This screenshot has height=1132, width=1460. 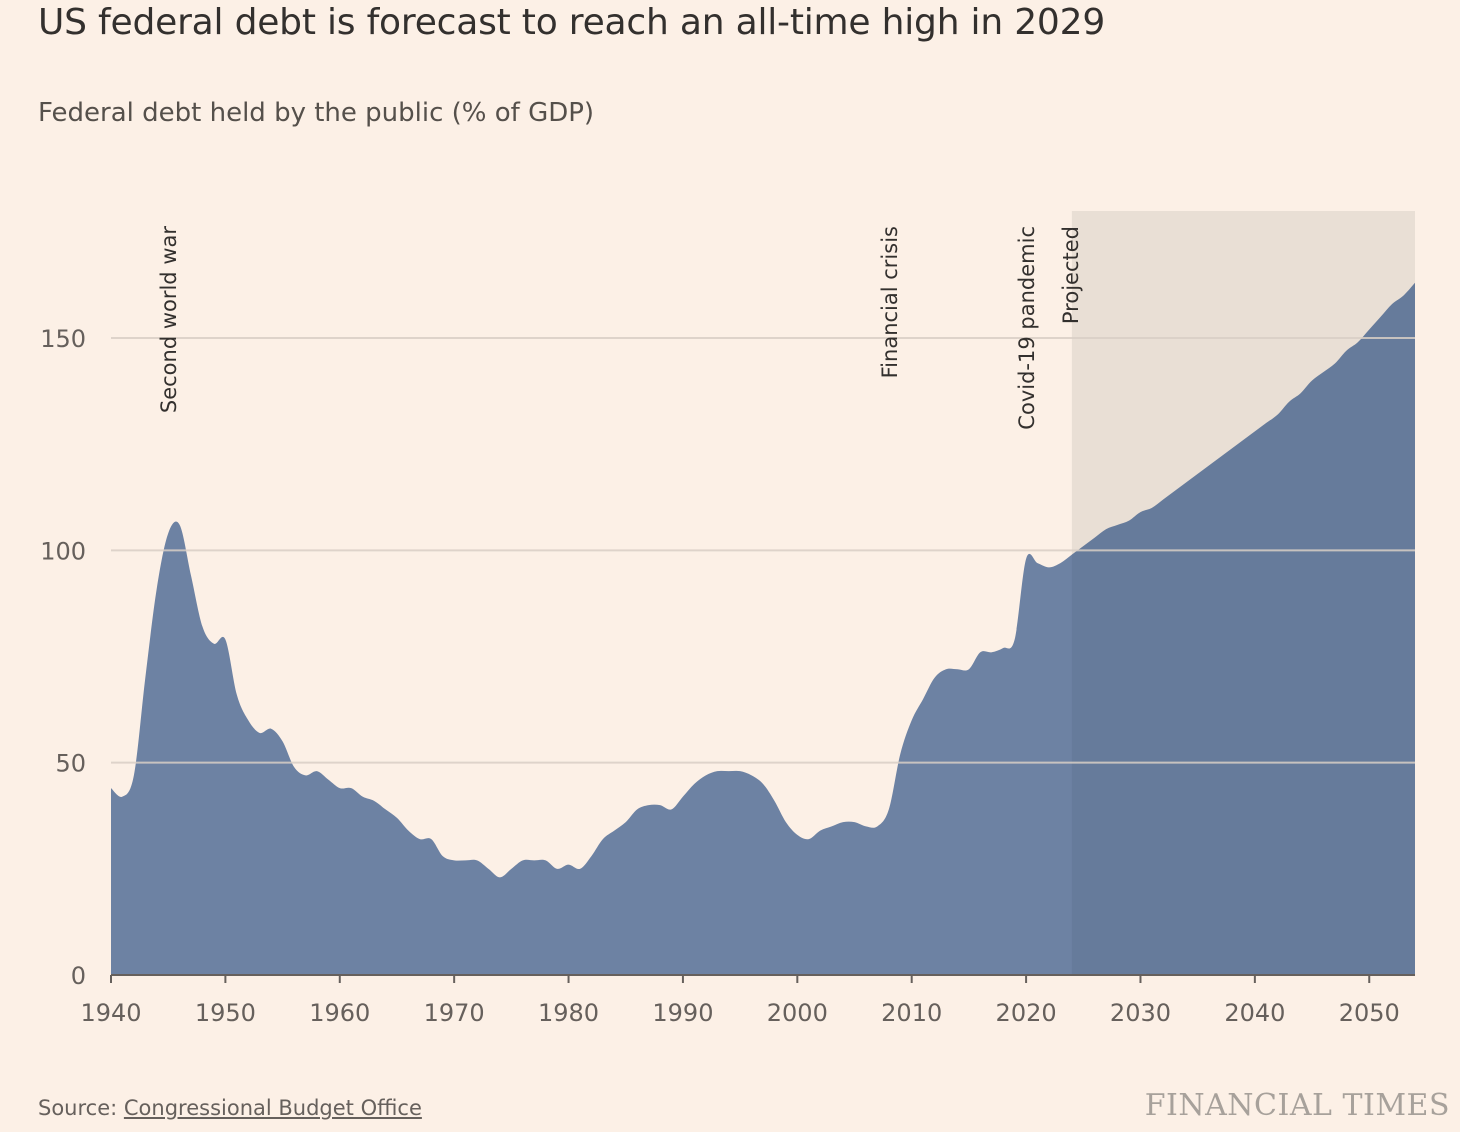 What do you see at coordinates (225, 1013) in the screenshot?
I see `x-tick-label-1950: 1950` at bounding box center [225, 1013].